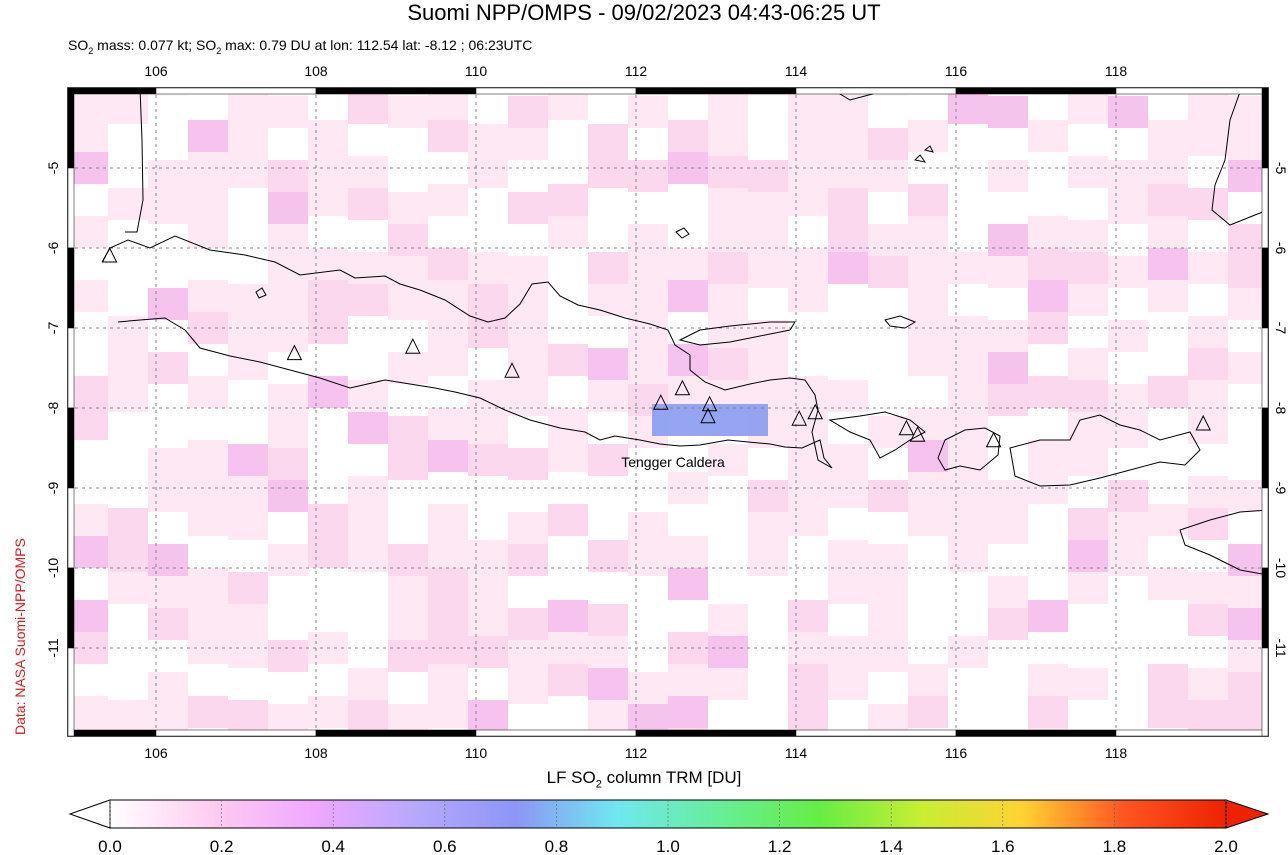  What do you see at coordinates (261, 293) in the screenshot?
I see `karimunjawa-island` at bounding box center [261, 293].